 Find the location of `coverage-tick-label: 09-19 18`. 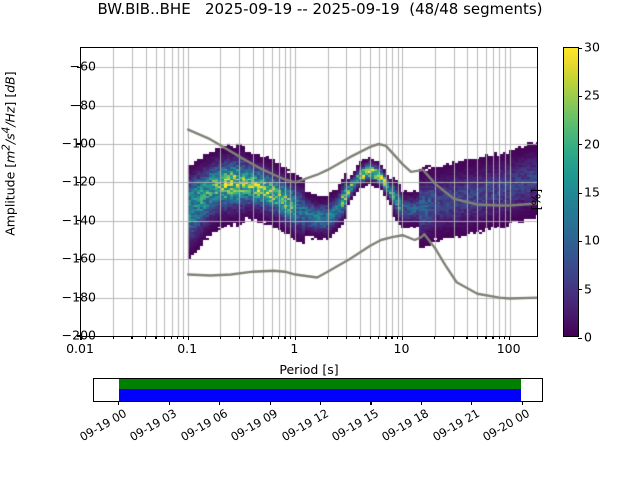

coverage-tick-label: 09-19 18 is located at coordinates (405, 425).